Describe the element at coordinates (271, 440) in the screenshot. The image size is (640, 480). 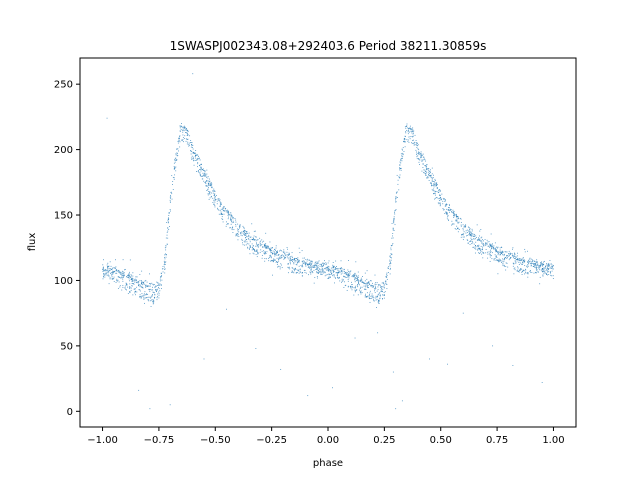
I see `x-tick-label: −0.25` at that location.